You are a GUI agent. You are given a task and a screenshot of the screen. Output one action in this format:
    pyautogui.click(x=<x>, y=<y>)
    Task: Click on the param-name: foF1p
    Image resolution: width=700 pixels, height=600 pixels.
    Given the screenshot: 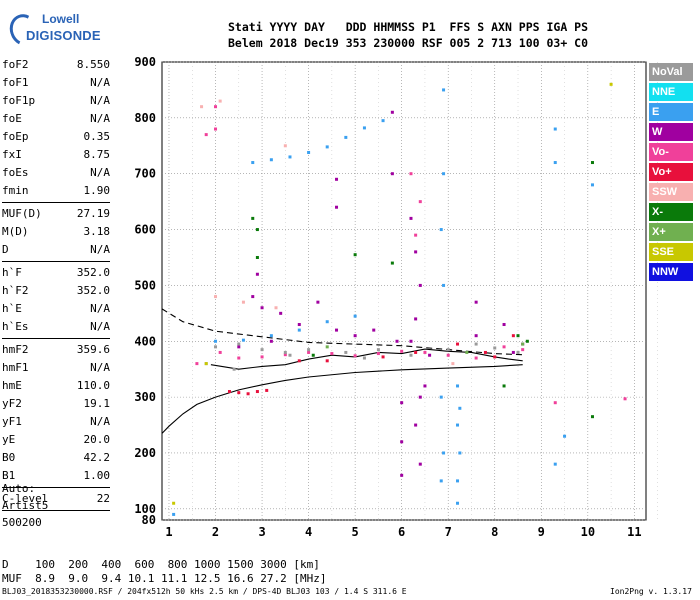 What is the action you would take?
    pyautogui.click(x=19, y=100)
    